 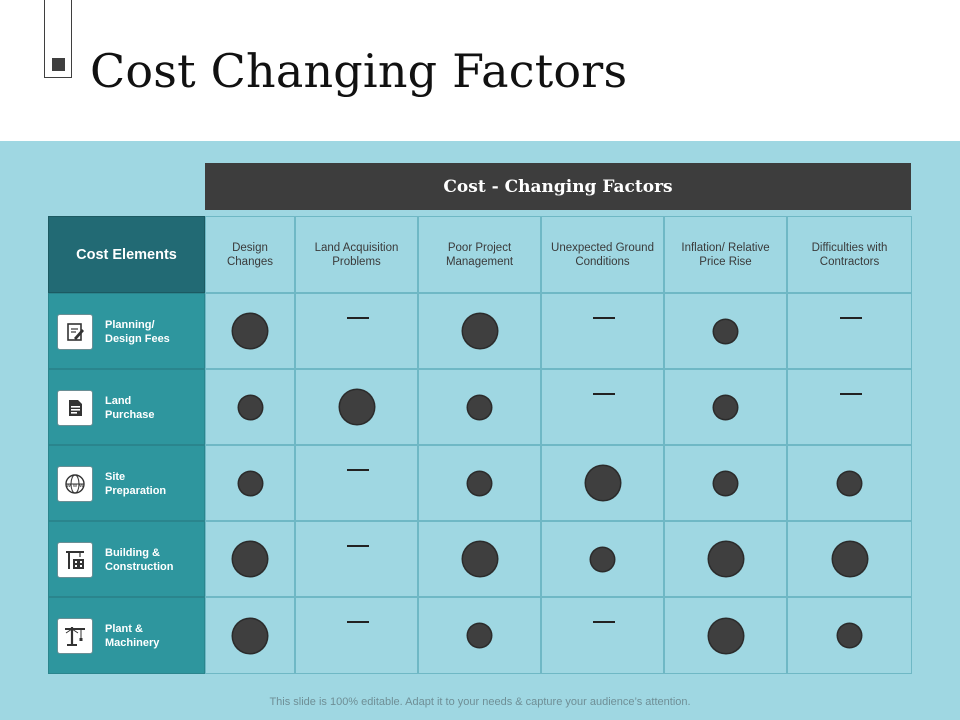 I want to click on cost-element-label: Plant & Machinery, so click(x=132, y=636).